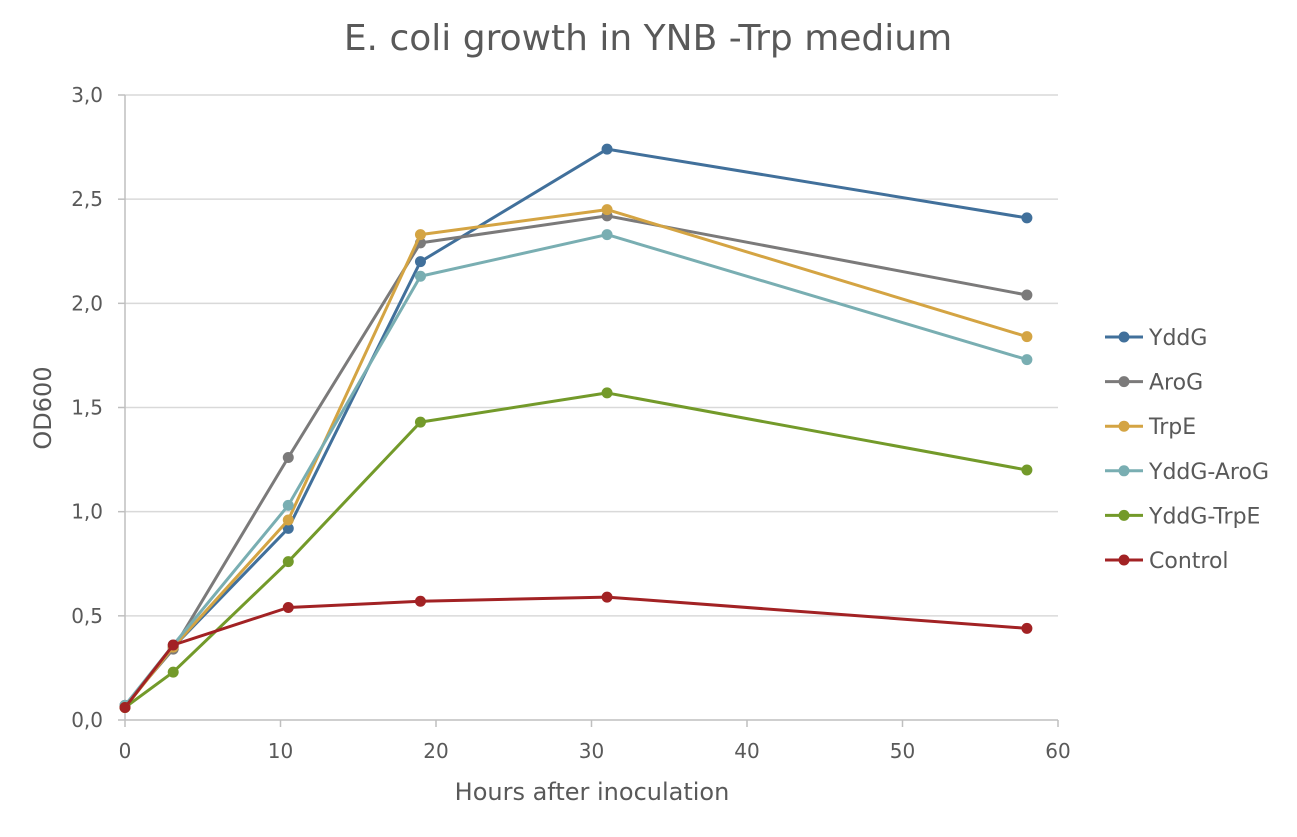 This screenshot has height=837, width=1297. I want to click on y-tick-label: 2,5, so click(87, 199).